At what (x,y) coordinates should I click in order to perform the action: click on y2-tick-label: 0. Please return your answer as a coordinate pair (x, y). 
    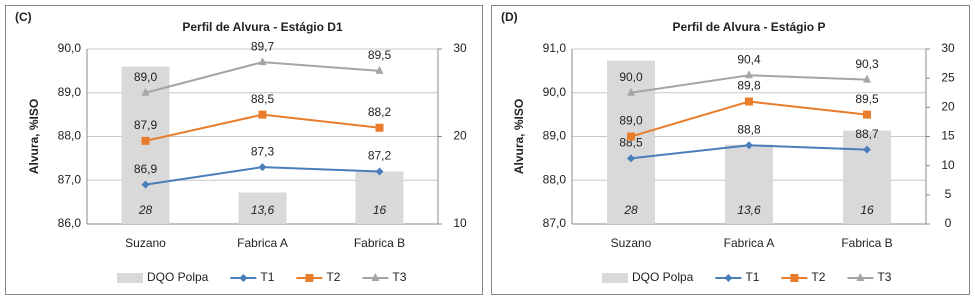
    Looking at the image, I should click on (948, 223).